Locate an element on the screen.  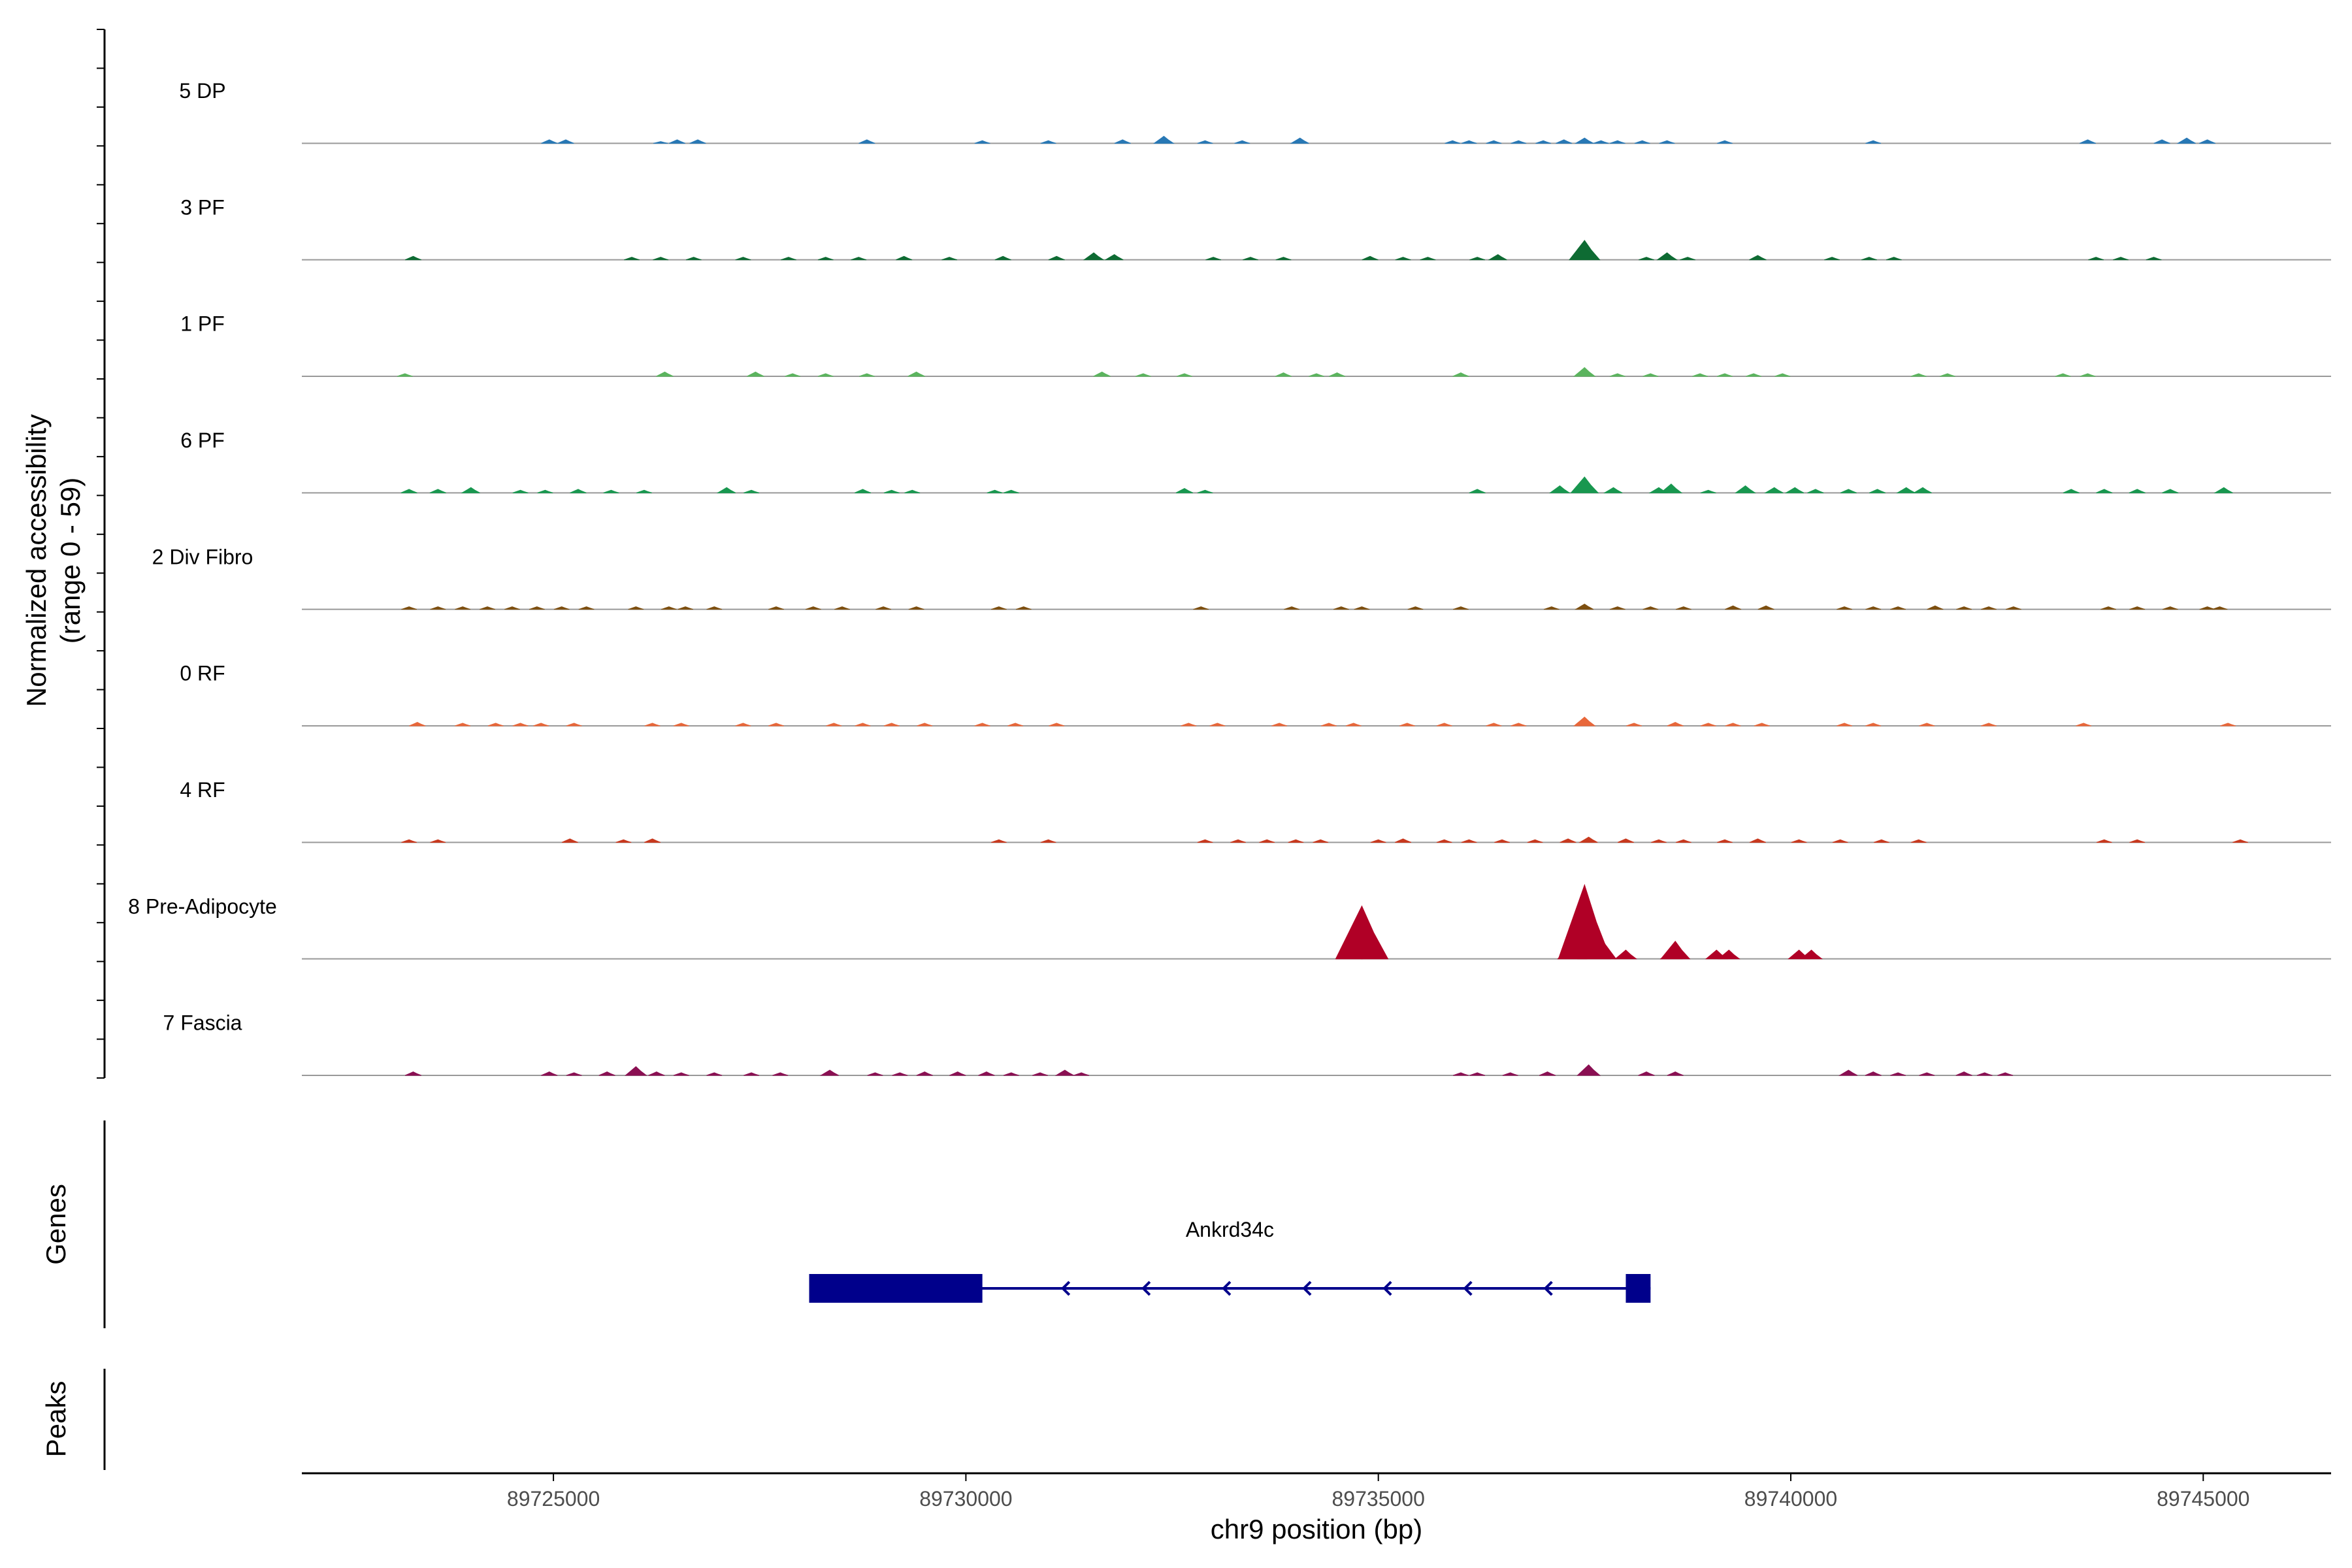
peaks-side-label: Peaks is located at coordinates (56, 1419).